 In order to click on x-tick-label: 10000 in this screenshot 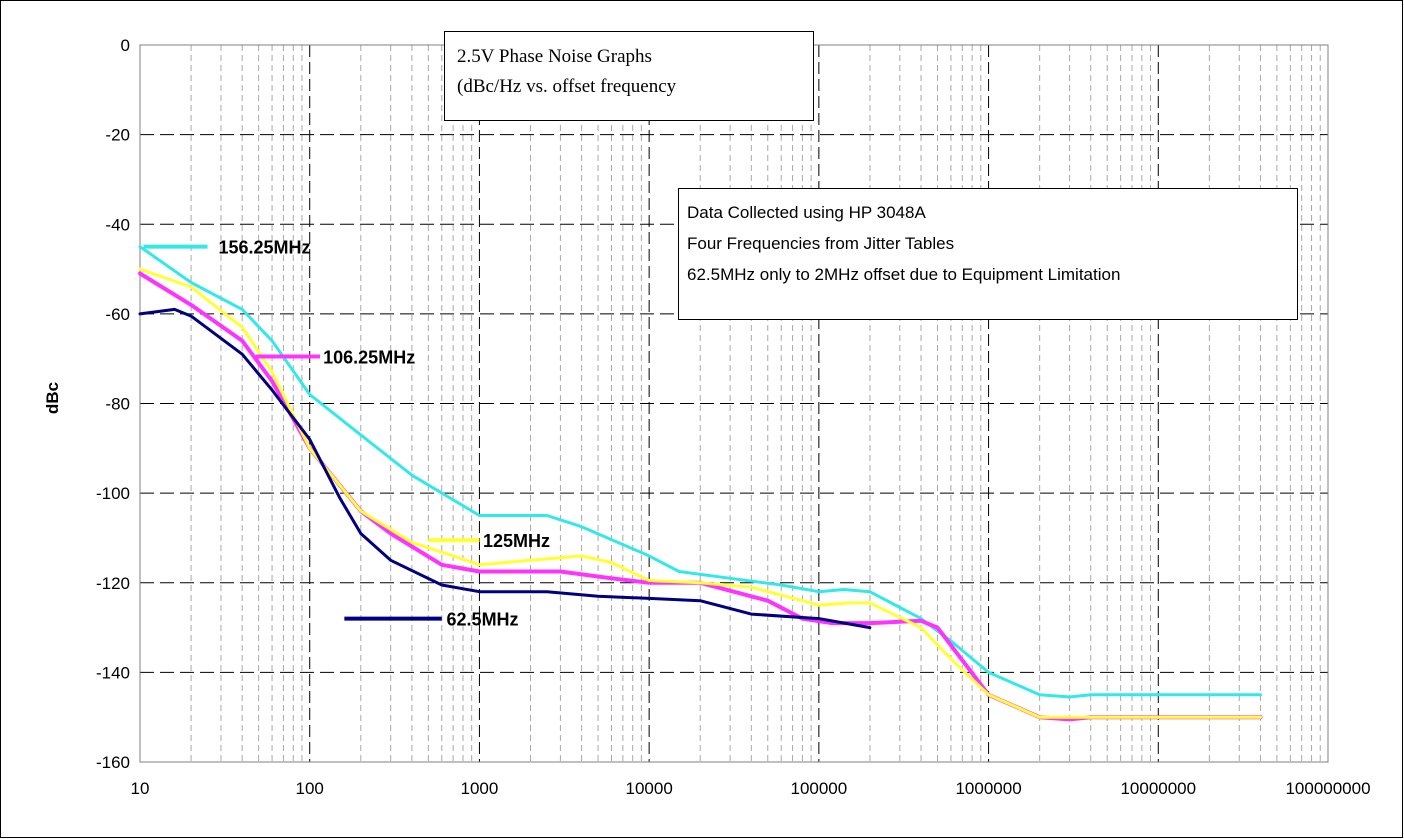, I will do `click(649, 788)`.